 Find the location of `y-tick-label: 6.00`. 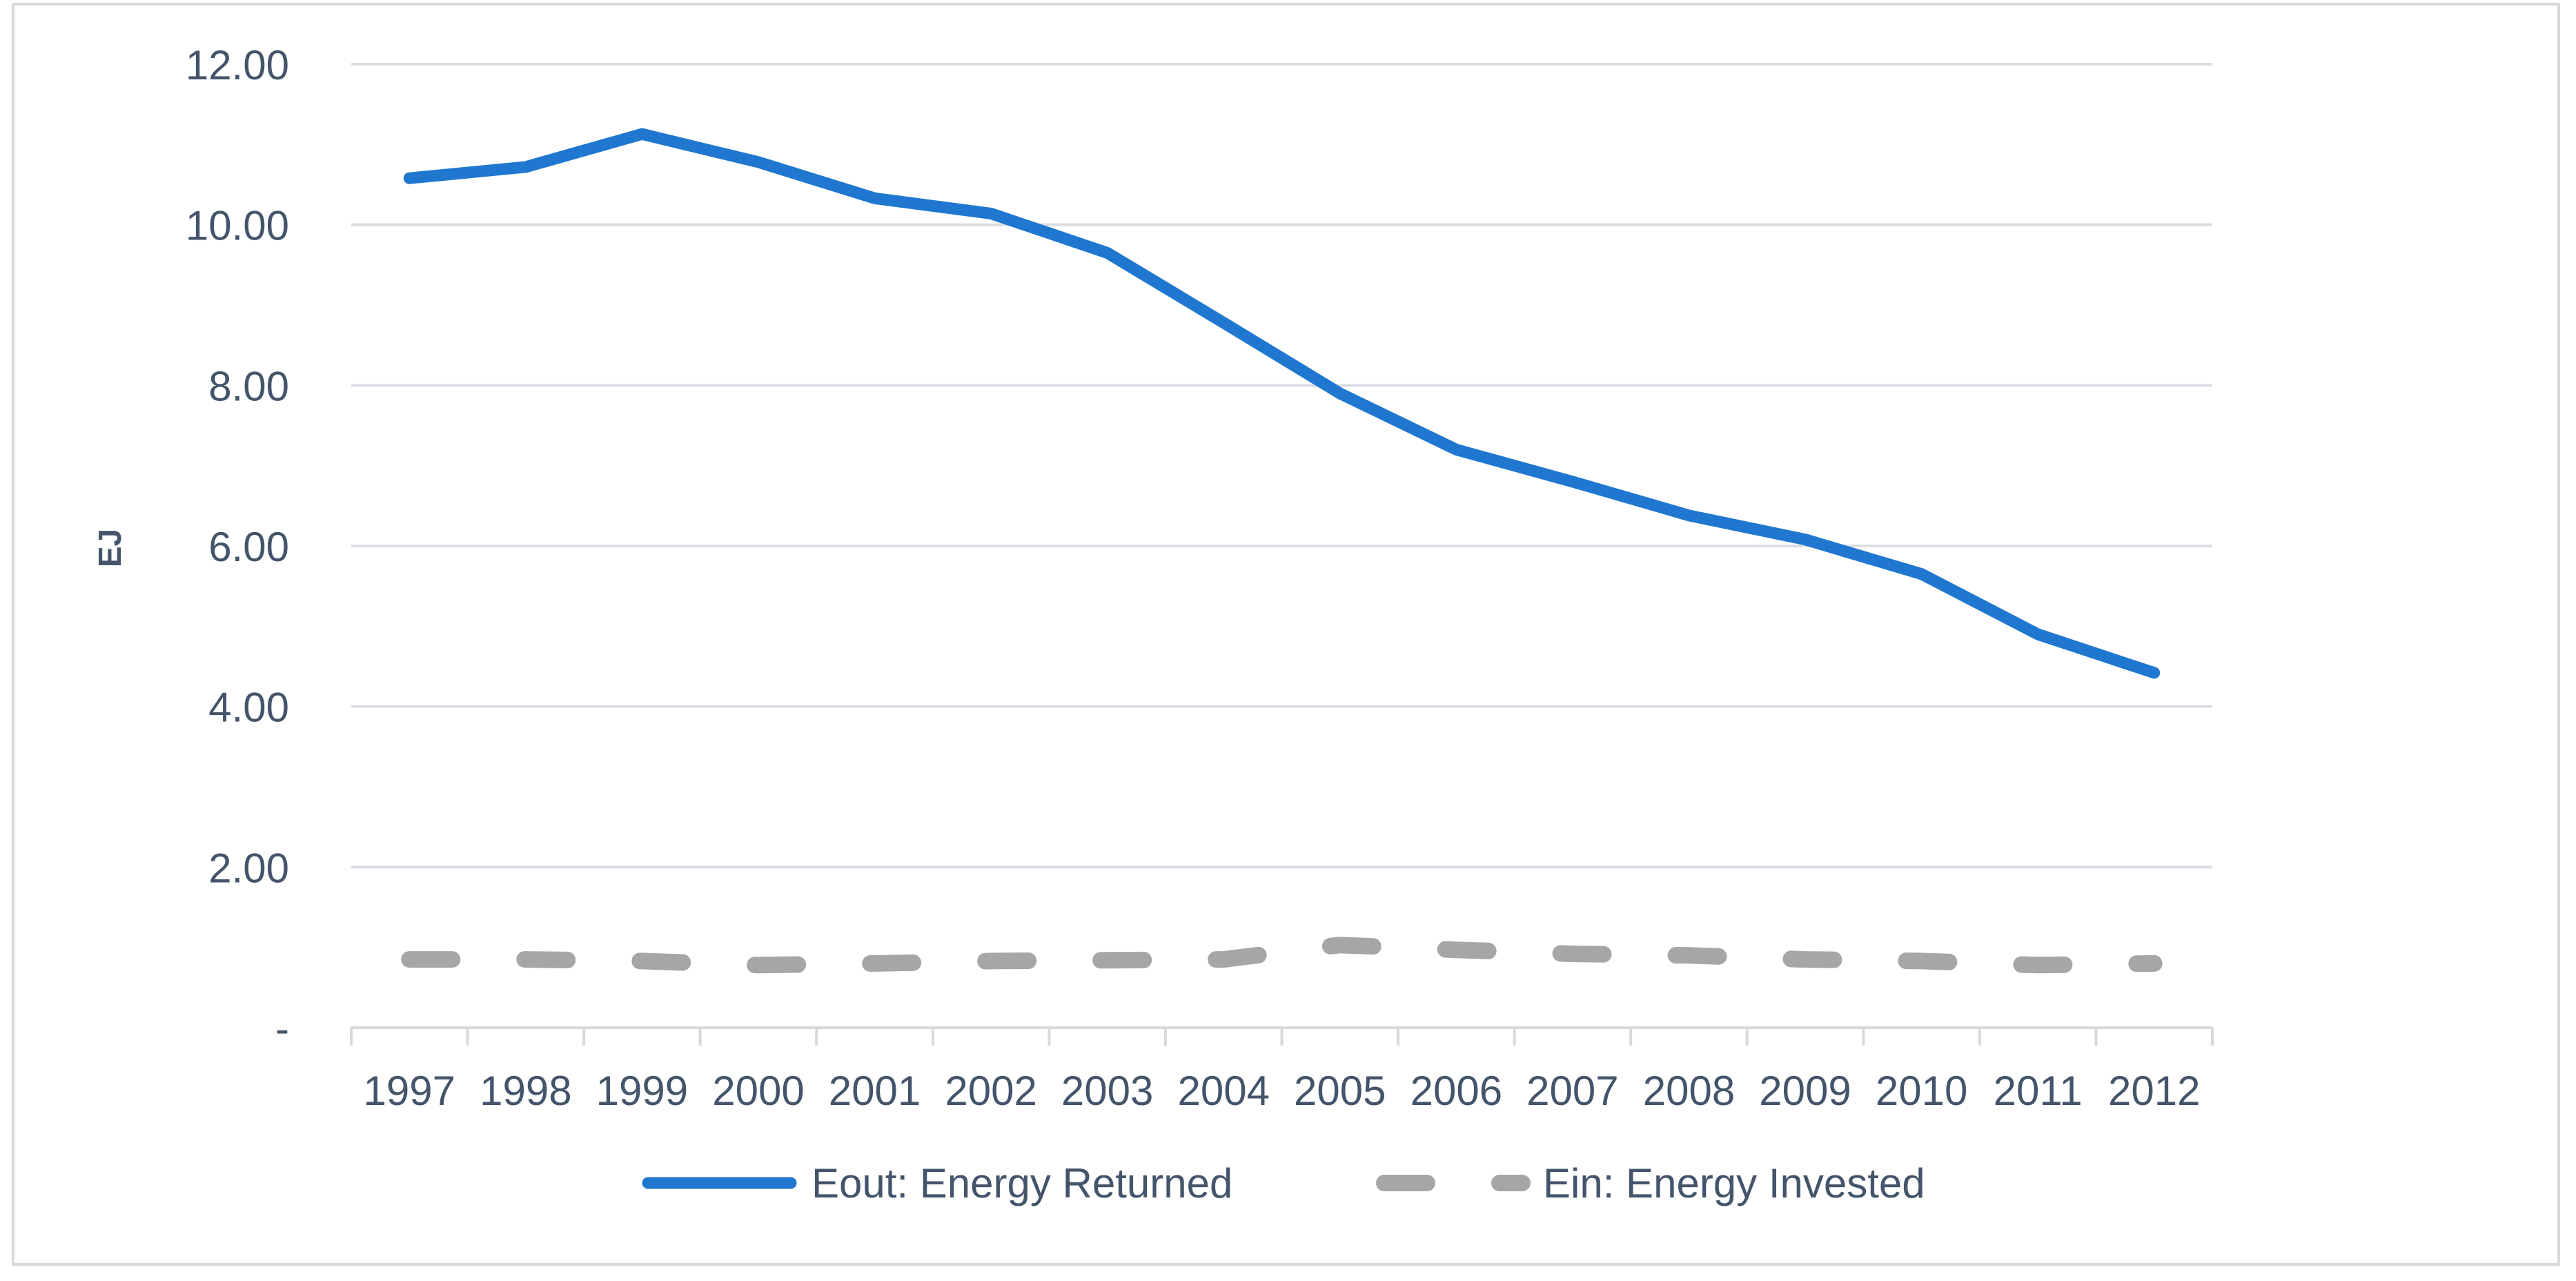

y-tick-label: 6.00 is located at coordinates (248, 547).